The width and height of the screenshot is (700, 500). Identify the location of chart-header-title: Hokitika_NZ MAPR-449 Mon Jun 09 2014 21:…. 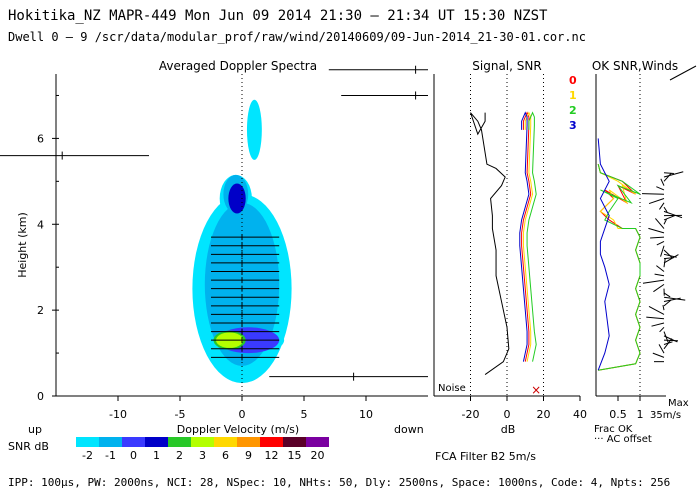
(278, 16).